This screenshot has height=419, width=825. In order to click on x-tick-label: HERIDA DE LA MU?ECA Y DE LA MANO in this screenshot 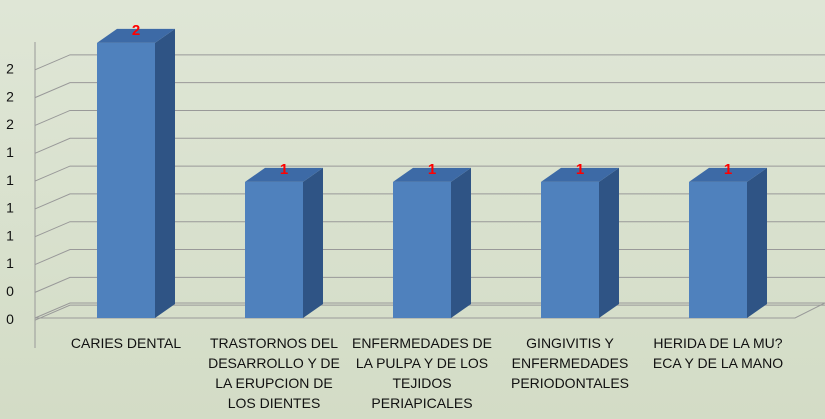, I will do `click(718, 353)`.